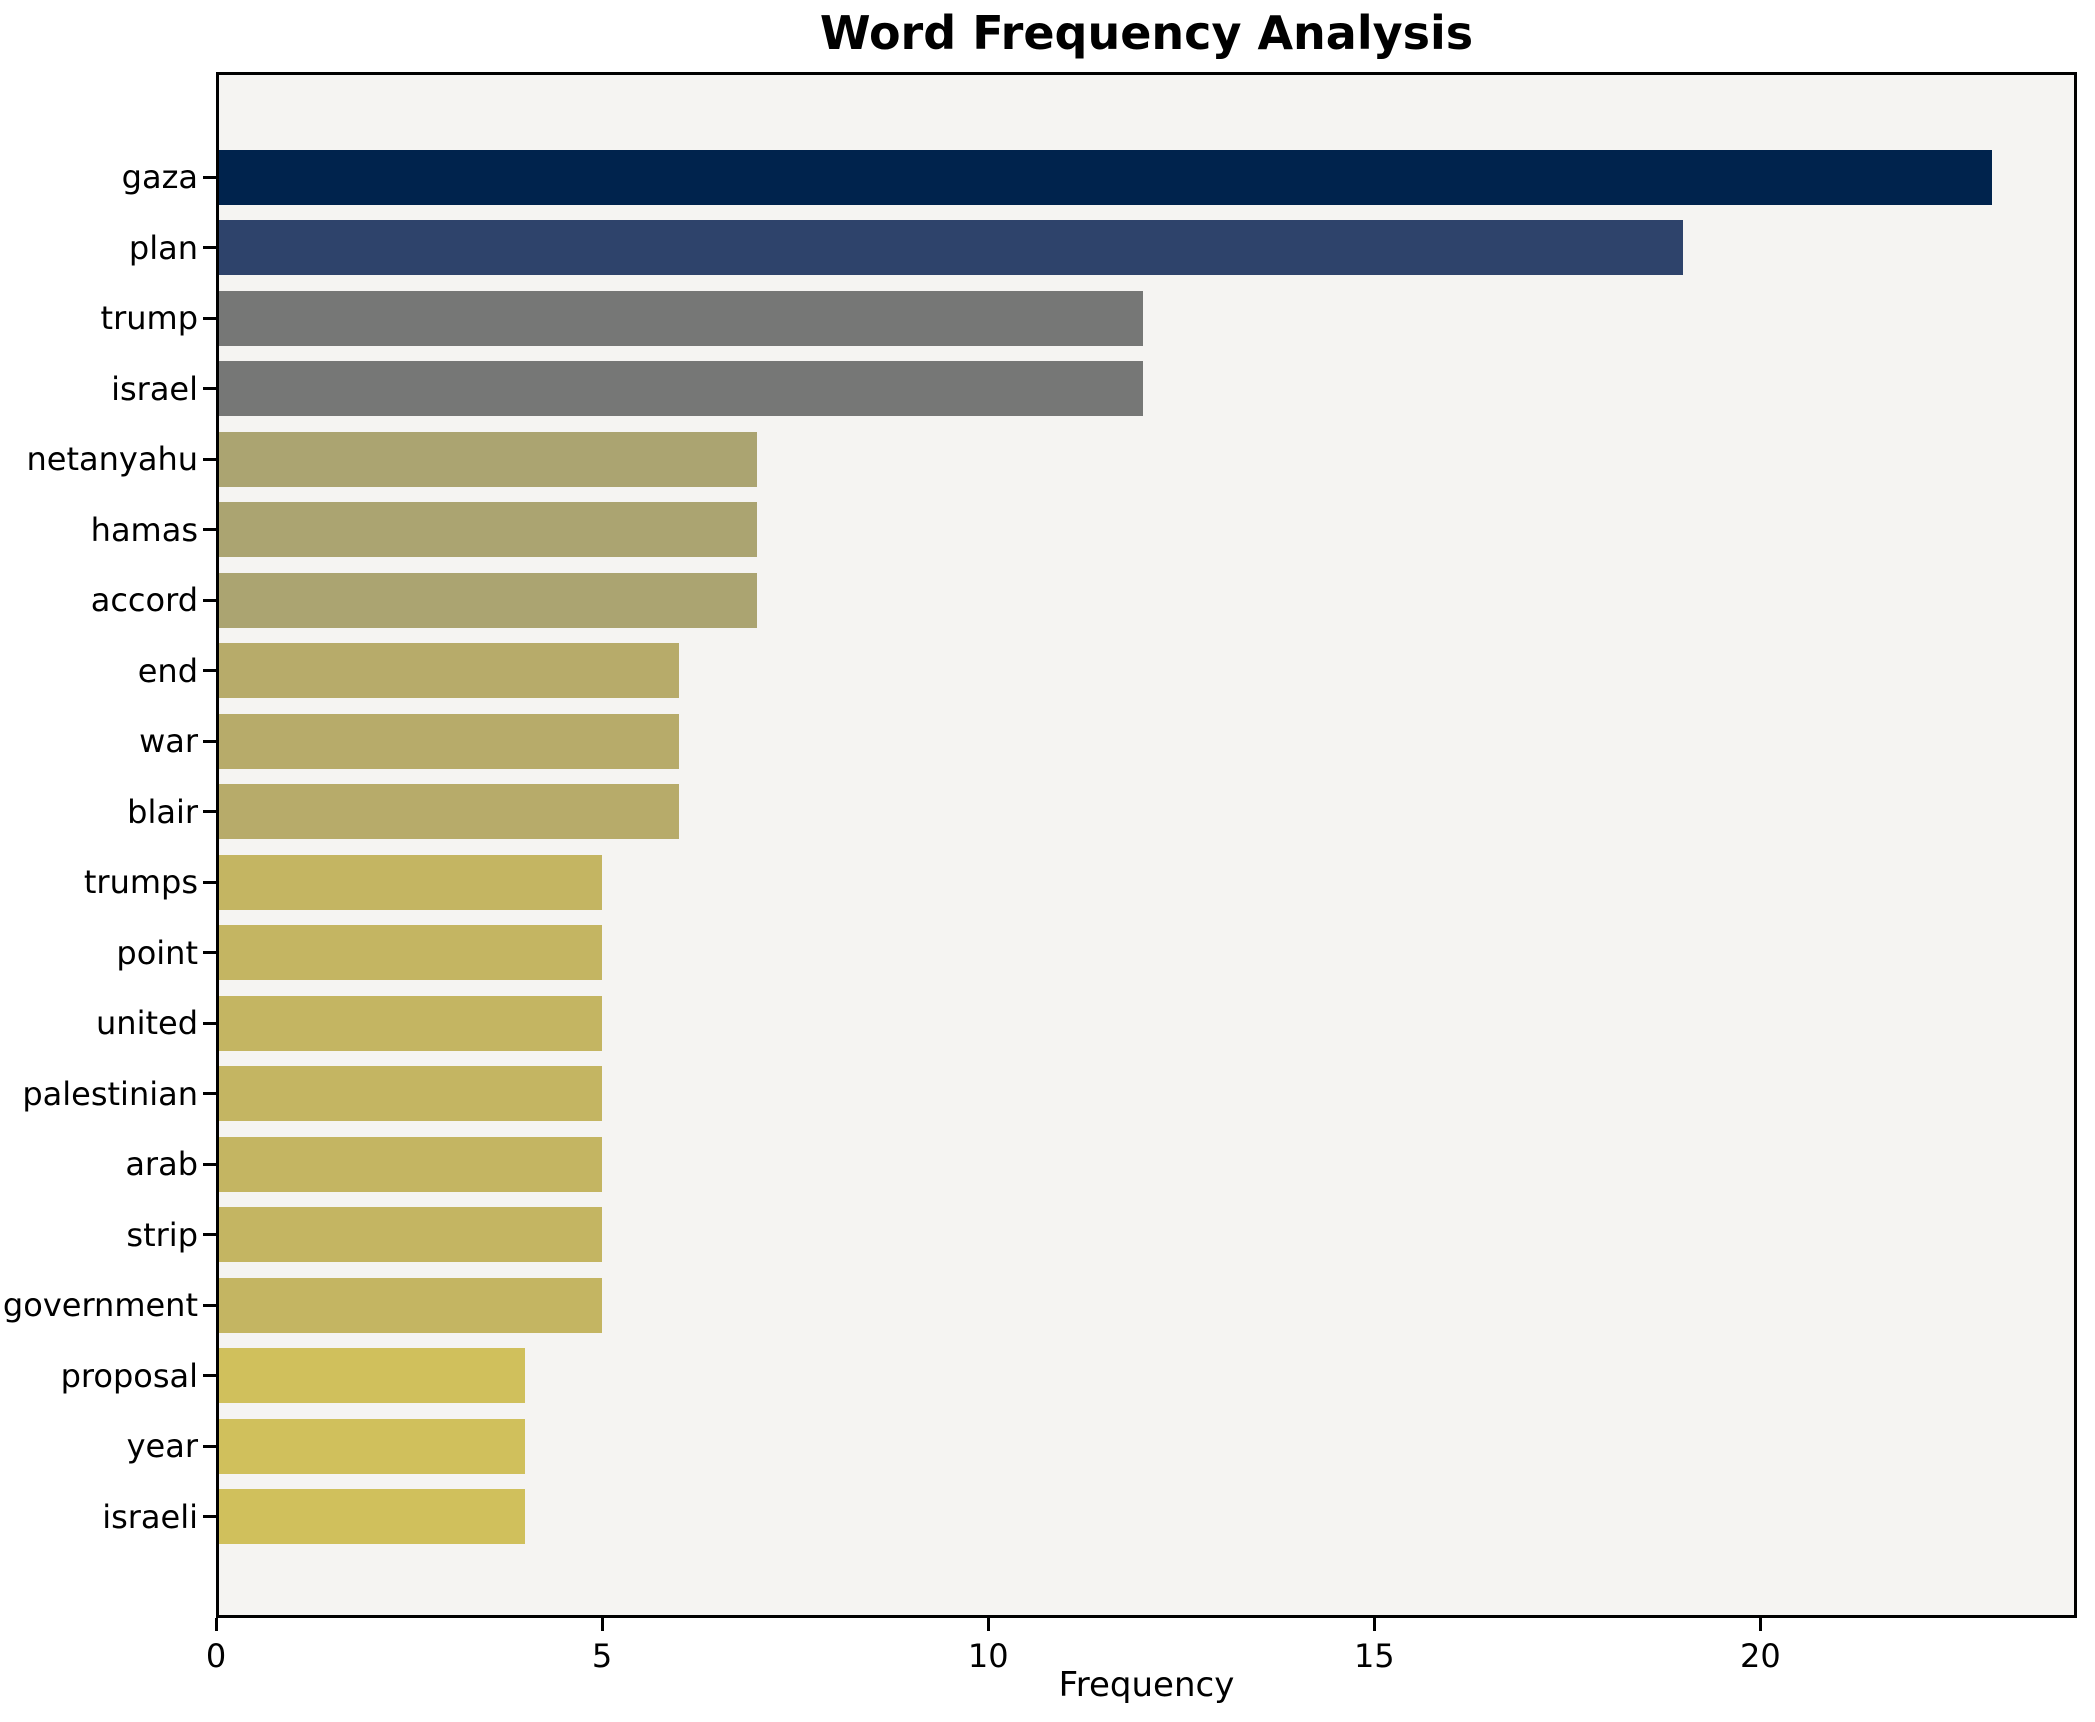  I want to click on y-tick-plan, so click(209, 248).